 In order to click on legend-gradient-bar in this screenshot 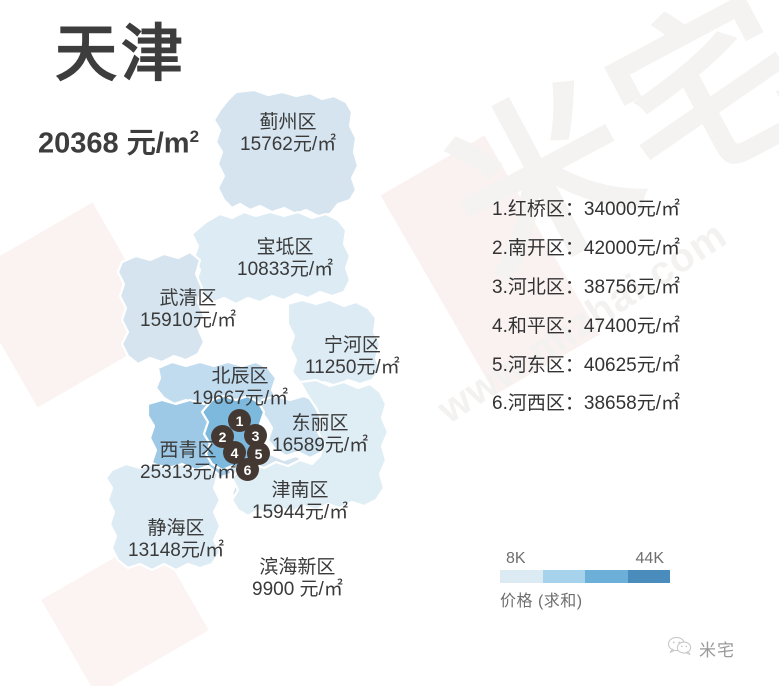, I will do `click(585, 576)`.